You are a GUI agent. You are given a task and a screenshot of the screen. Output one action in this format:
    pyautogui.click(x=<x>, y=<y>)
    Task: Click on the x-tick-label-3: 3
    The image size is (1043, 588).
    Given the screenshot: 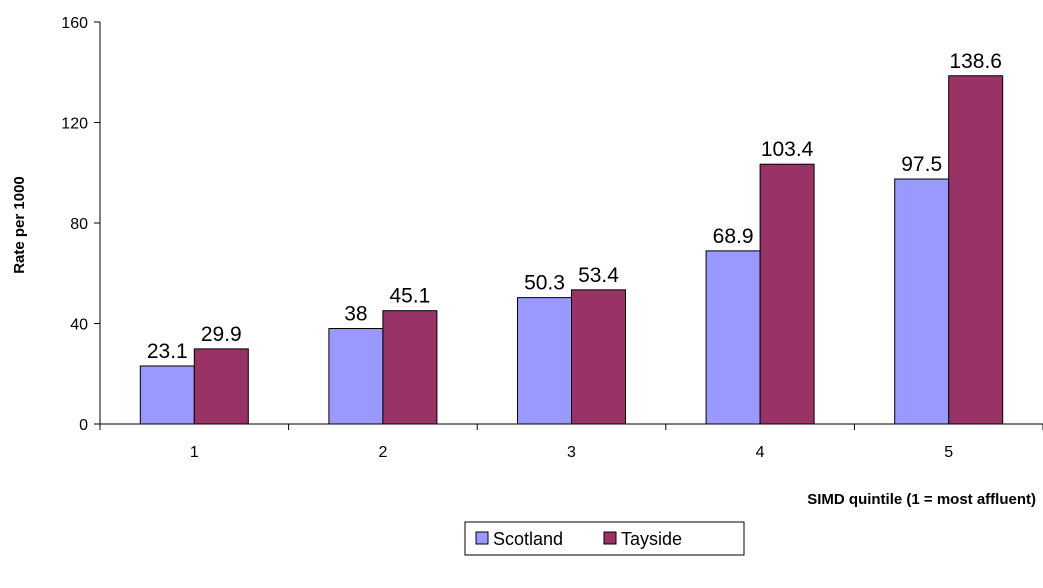 What is the action you would take?
    pyautogui.click(x=571, y=452)
    